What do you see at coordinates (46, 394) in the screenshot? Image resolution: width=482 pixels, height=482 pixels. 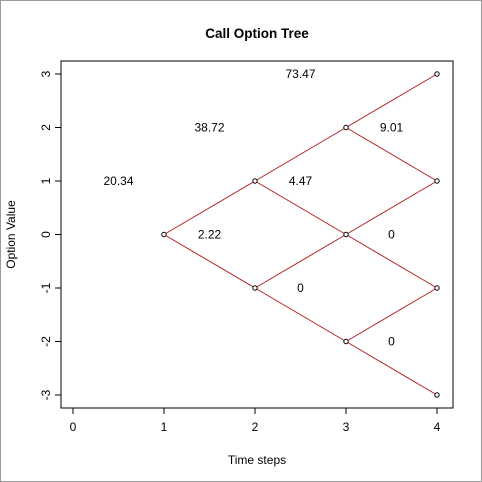 I see `y-tick-label: -3` at bounding box center [46, 394].